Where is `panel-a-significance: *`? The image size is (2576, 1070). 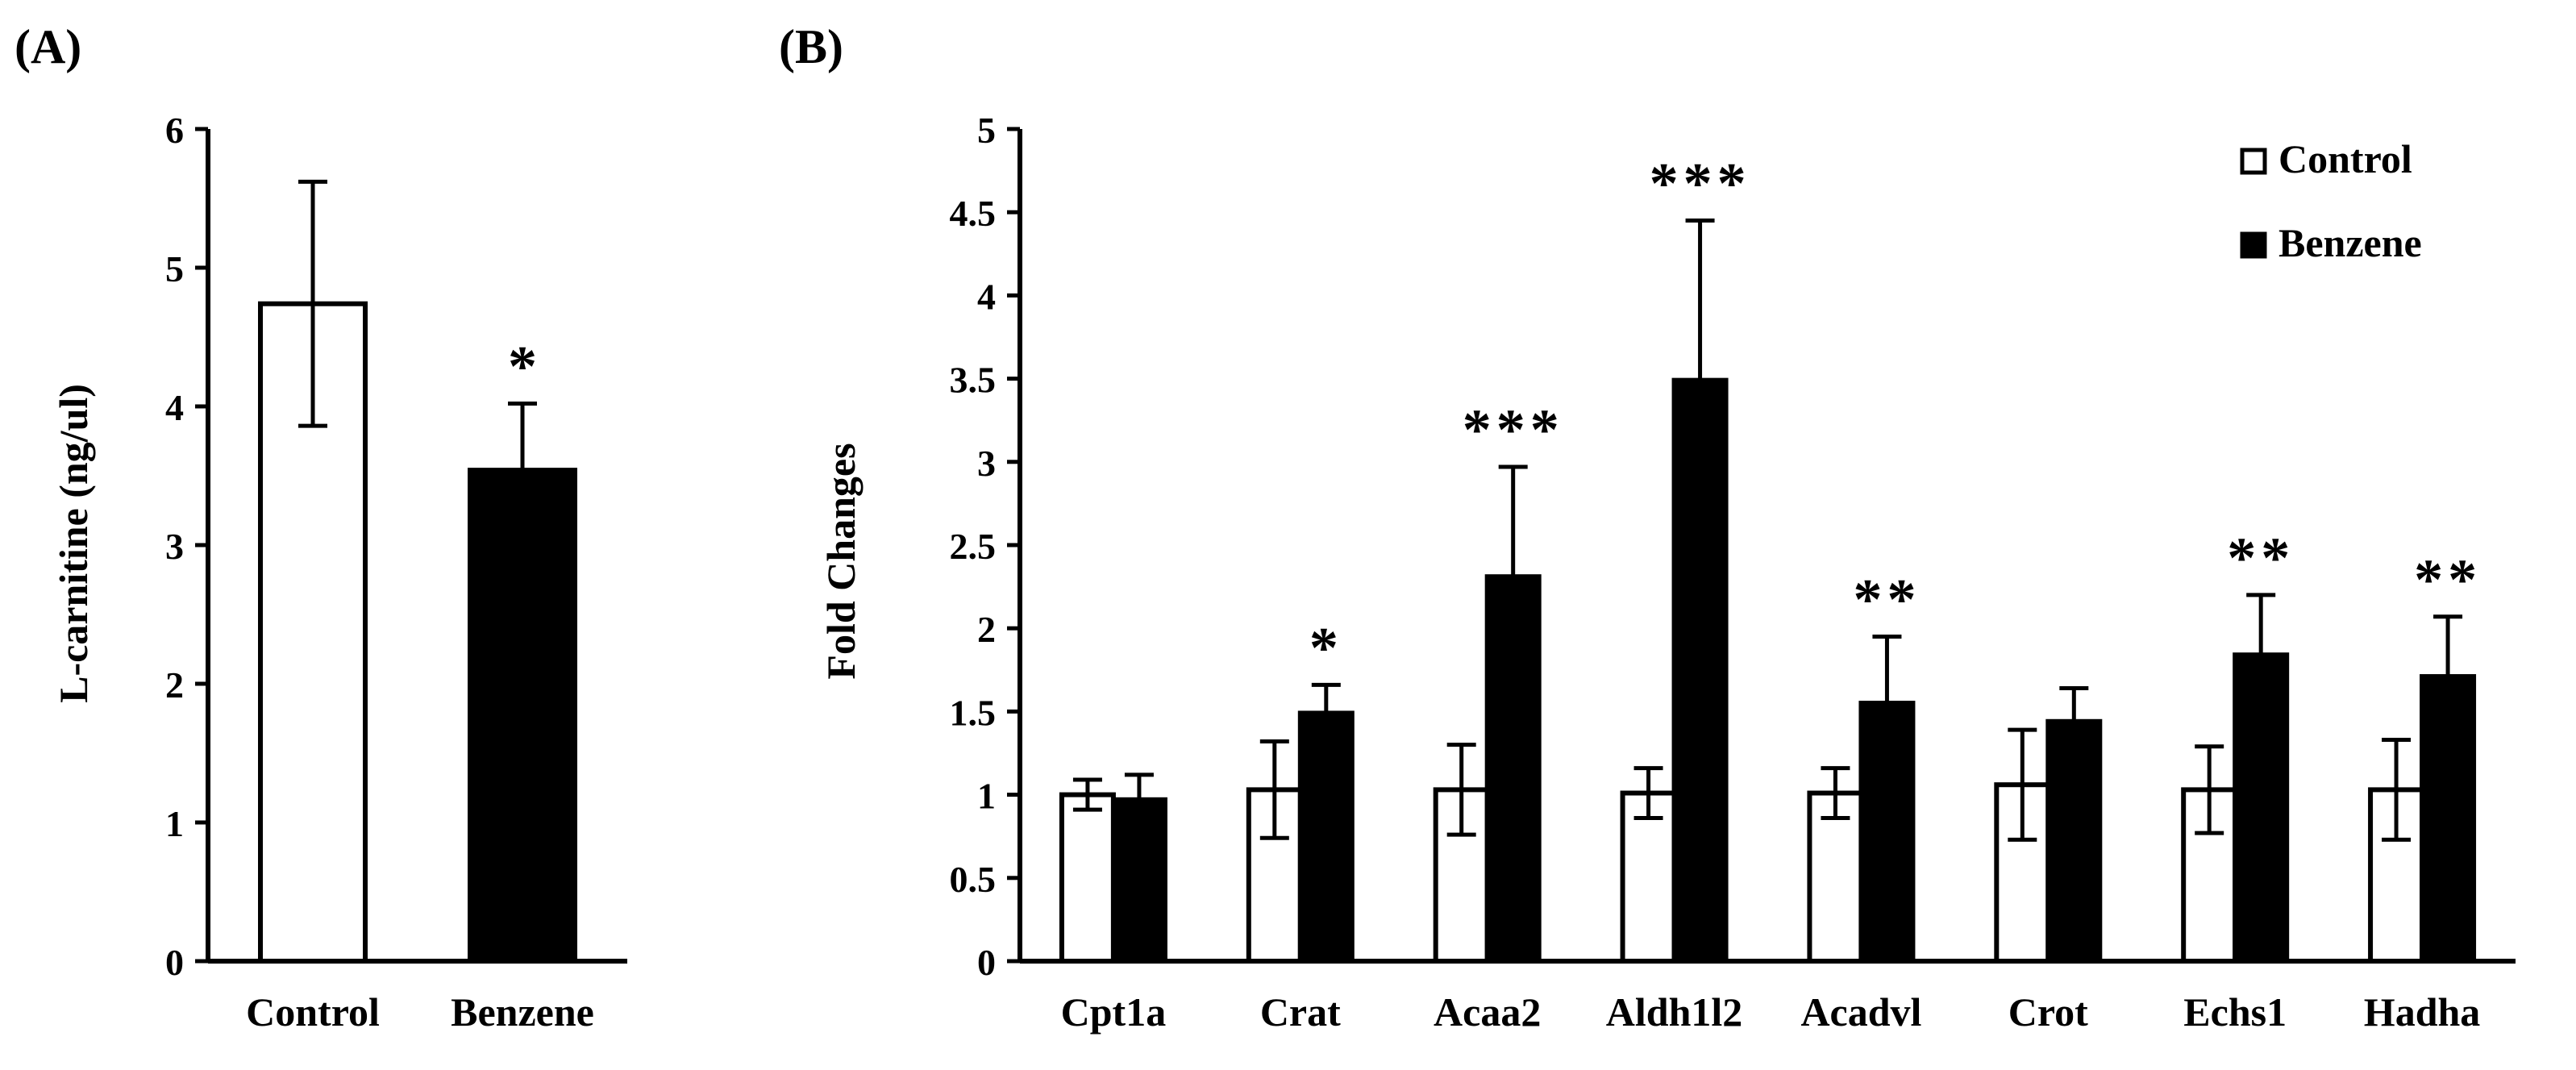
panel-a-significance: * is located at coordinates (523, 367).